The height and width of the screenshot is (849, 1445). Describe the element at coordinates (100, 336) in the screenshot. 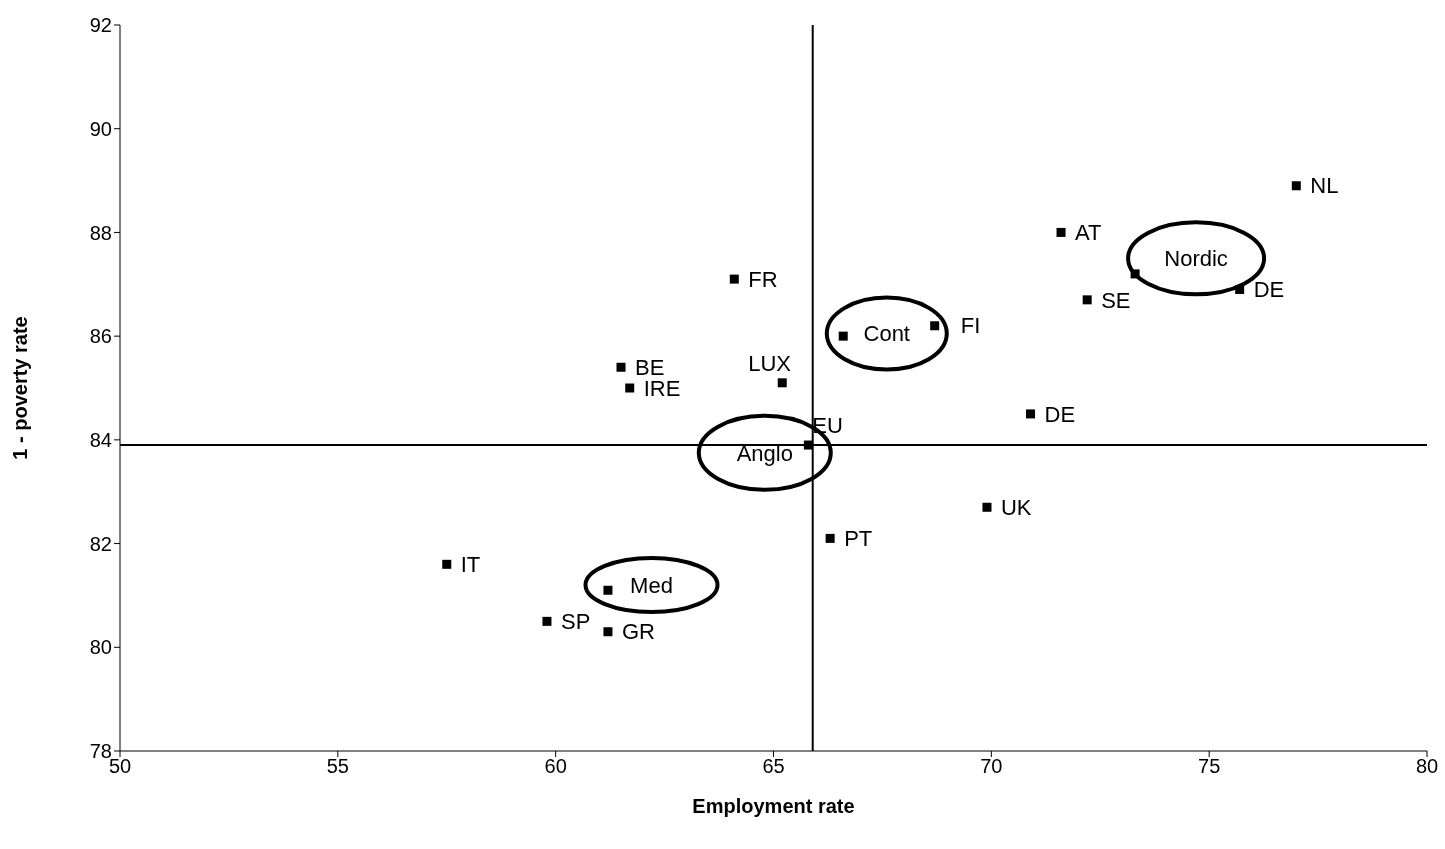

I see `y-tick-label: 86` at that location.